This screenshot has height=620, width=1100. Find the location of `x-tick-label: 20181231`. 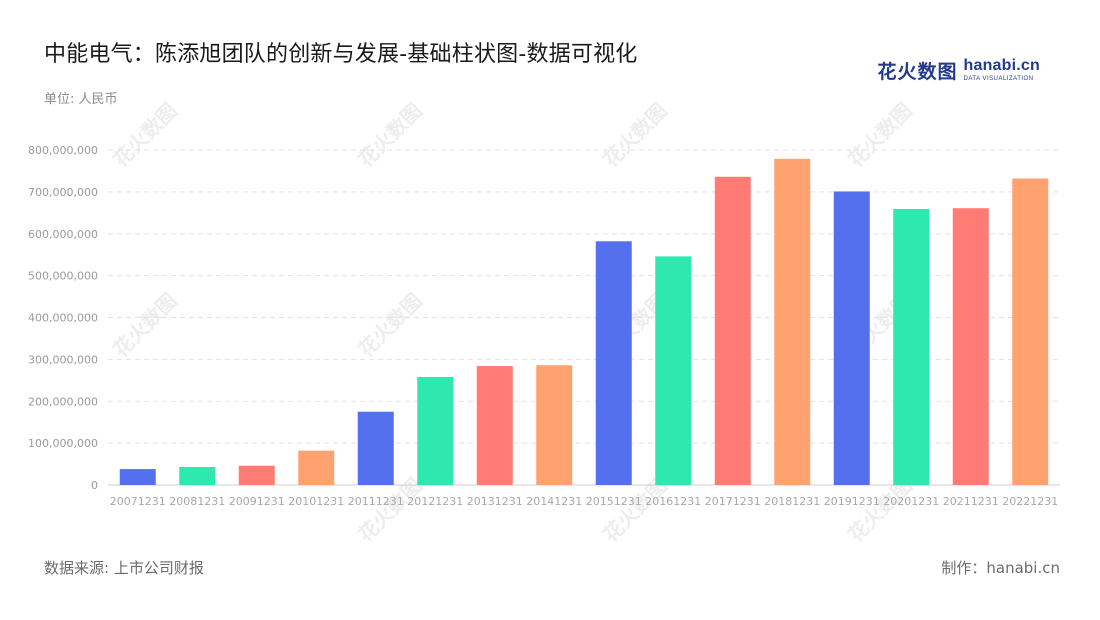

x-tick-label: 20181231 is located at coordinates (792, 501).